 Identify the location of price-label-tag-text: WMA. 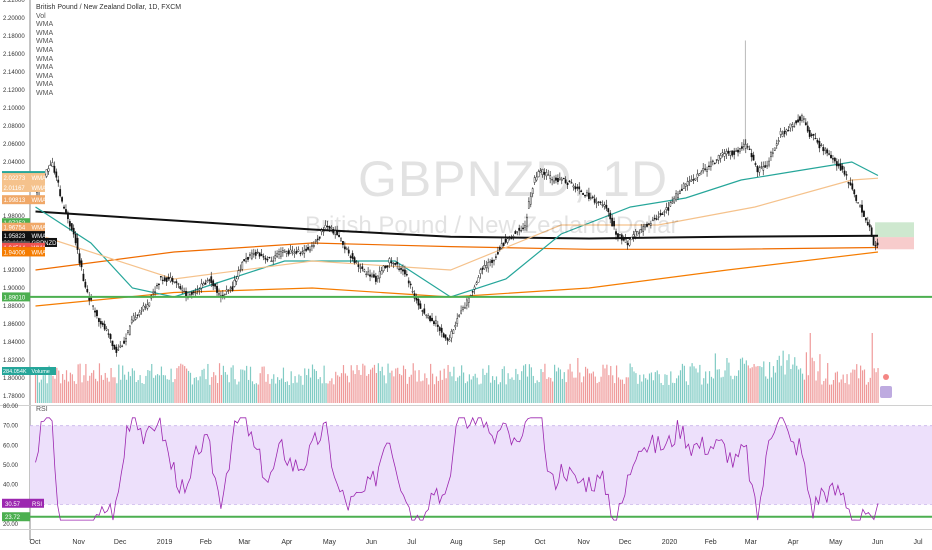
(39, 189).